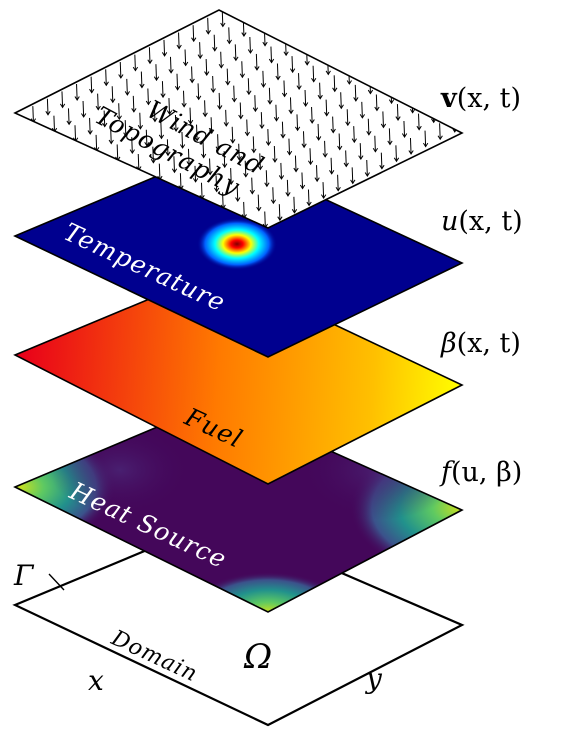  What do you see at coordinates (482, 221) in the screenshot?
I see `temperature-equation: u(x, t)` at bounding box center [482, 221].